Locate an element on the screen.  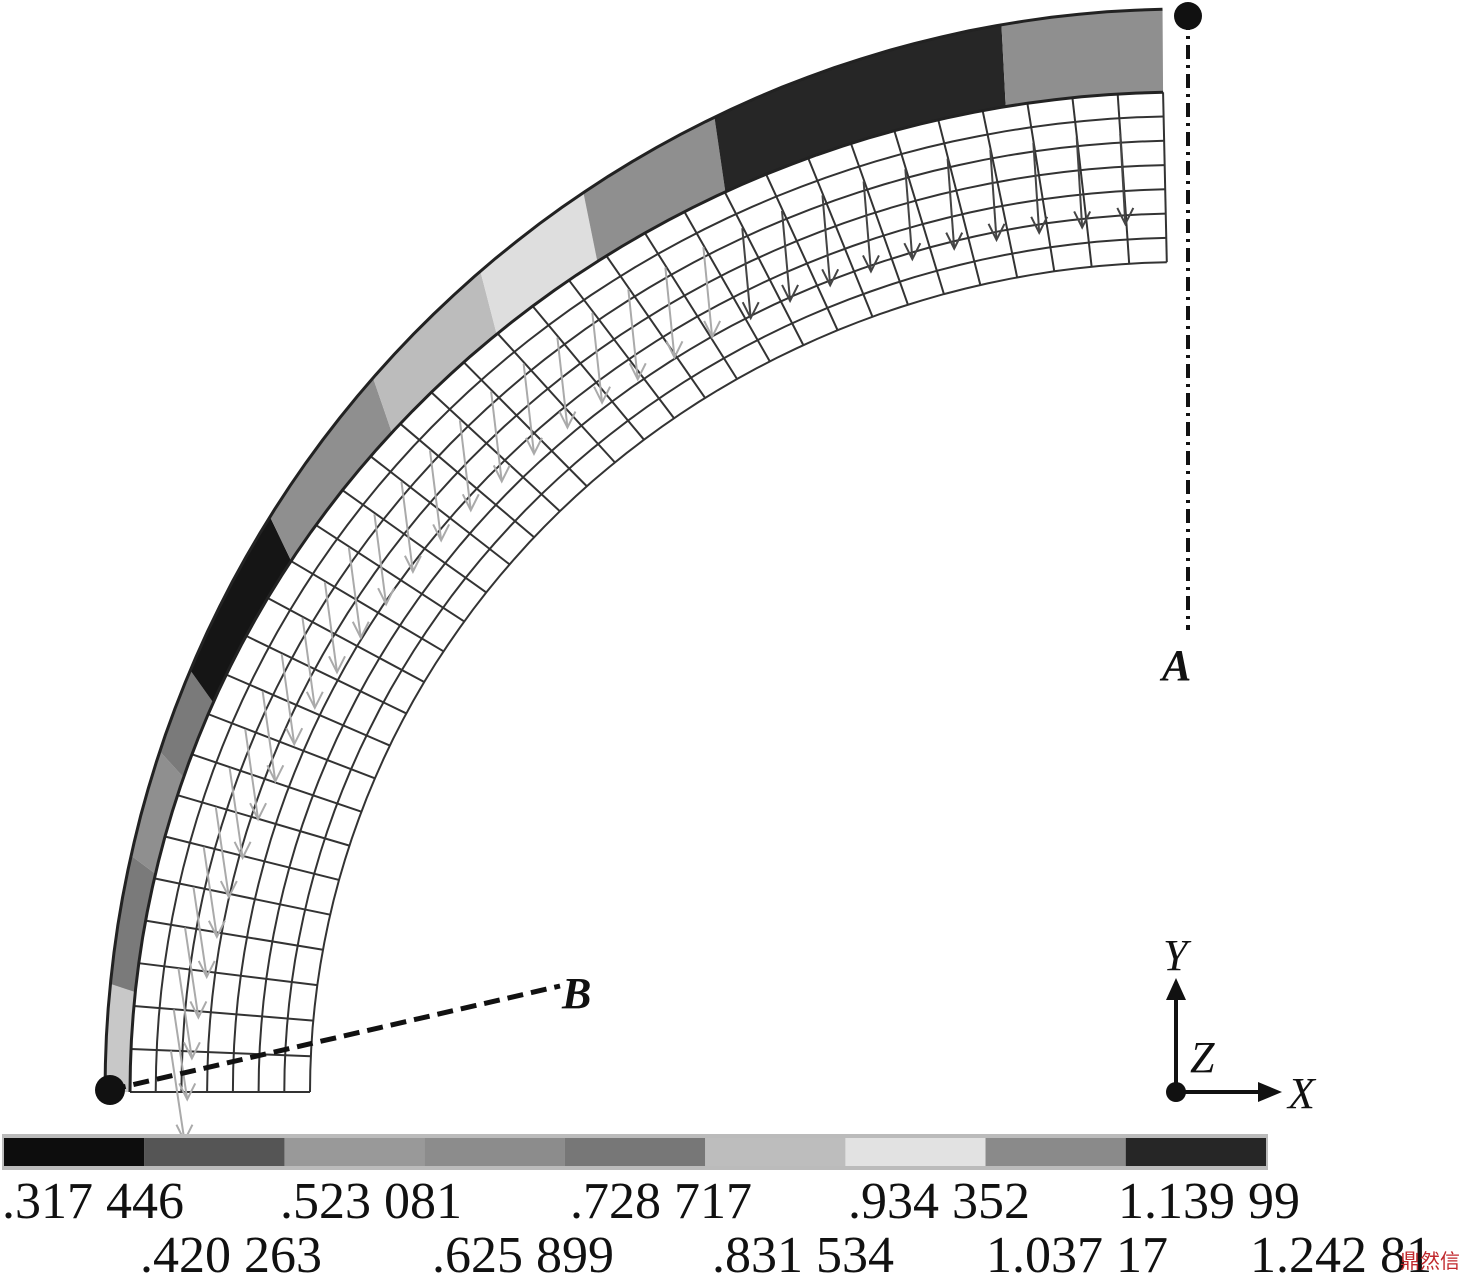
legend-tick-bottom-1: .420 263 is located at coordinates (231, 1255).